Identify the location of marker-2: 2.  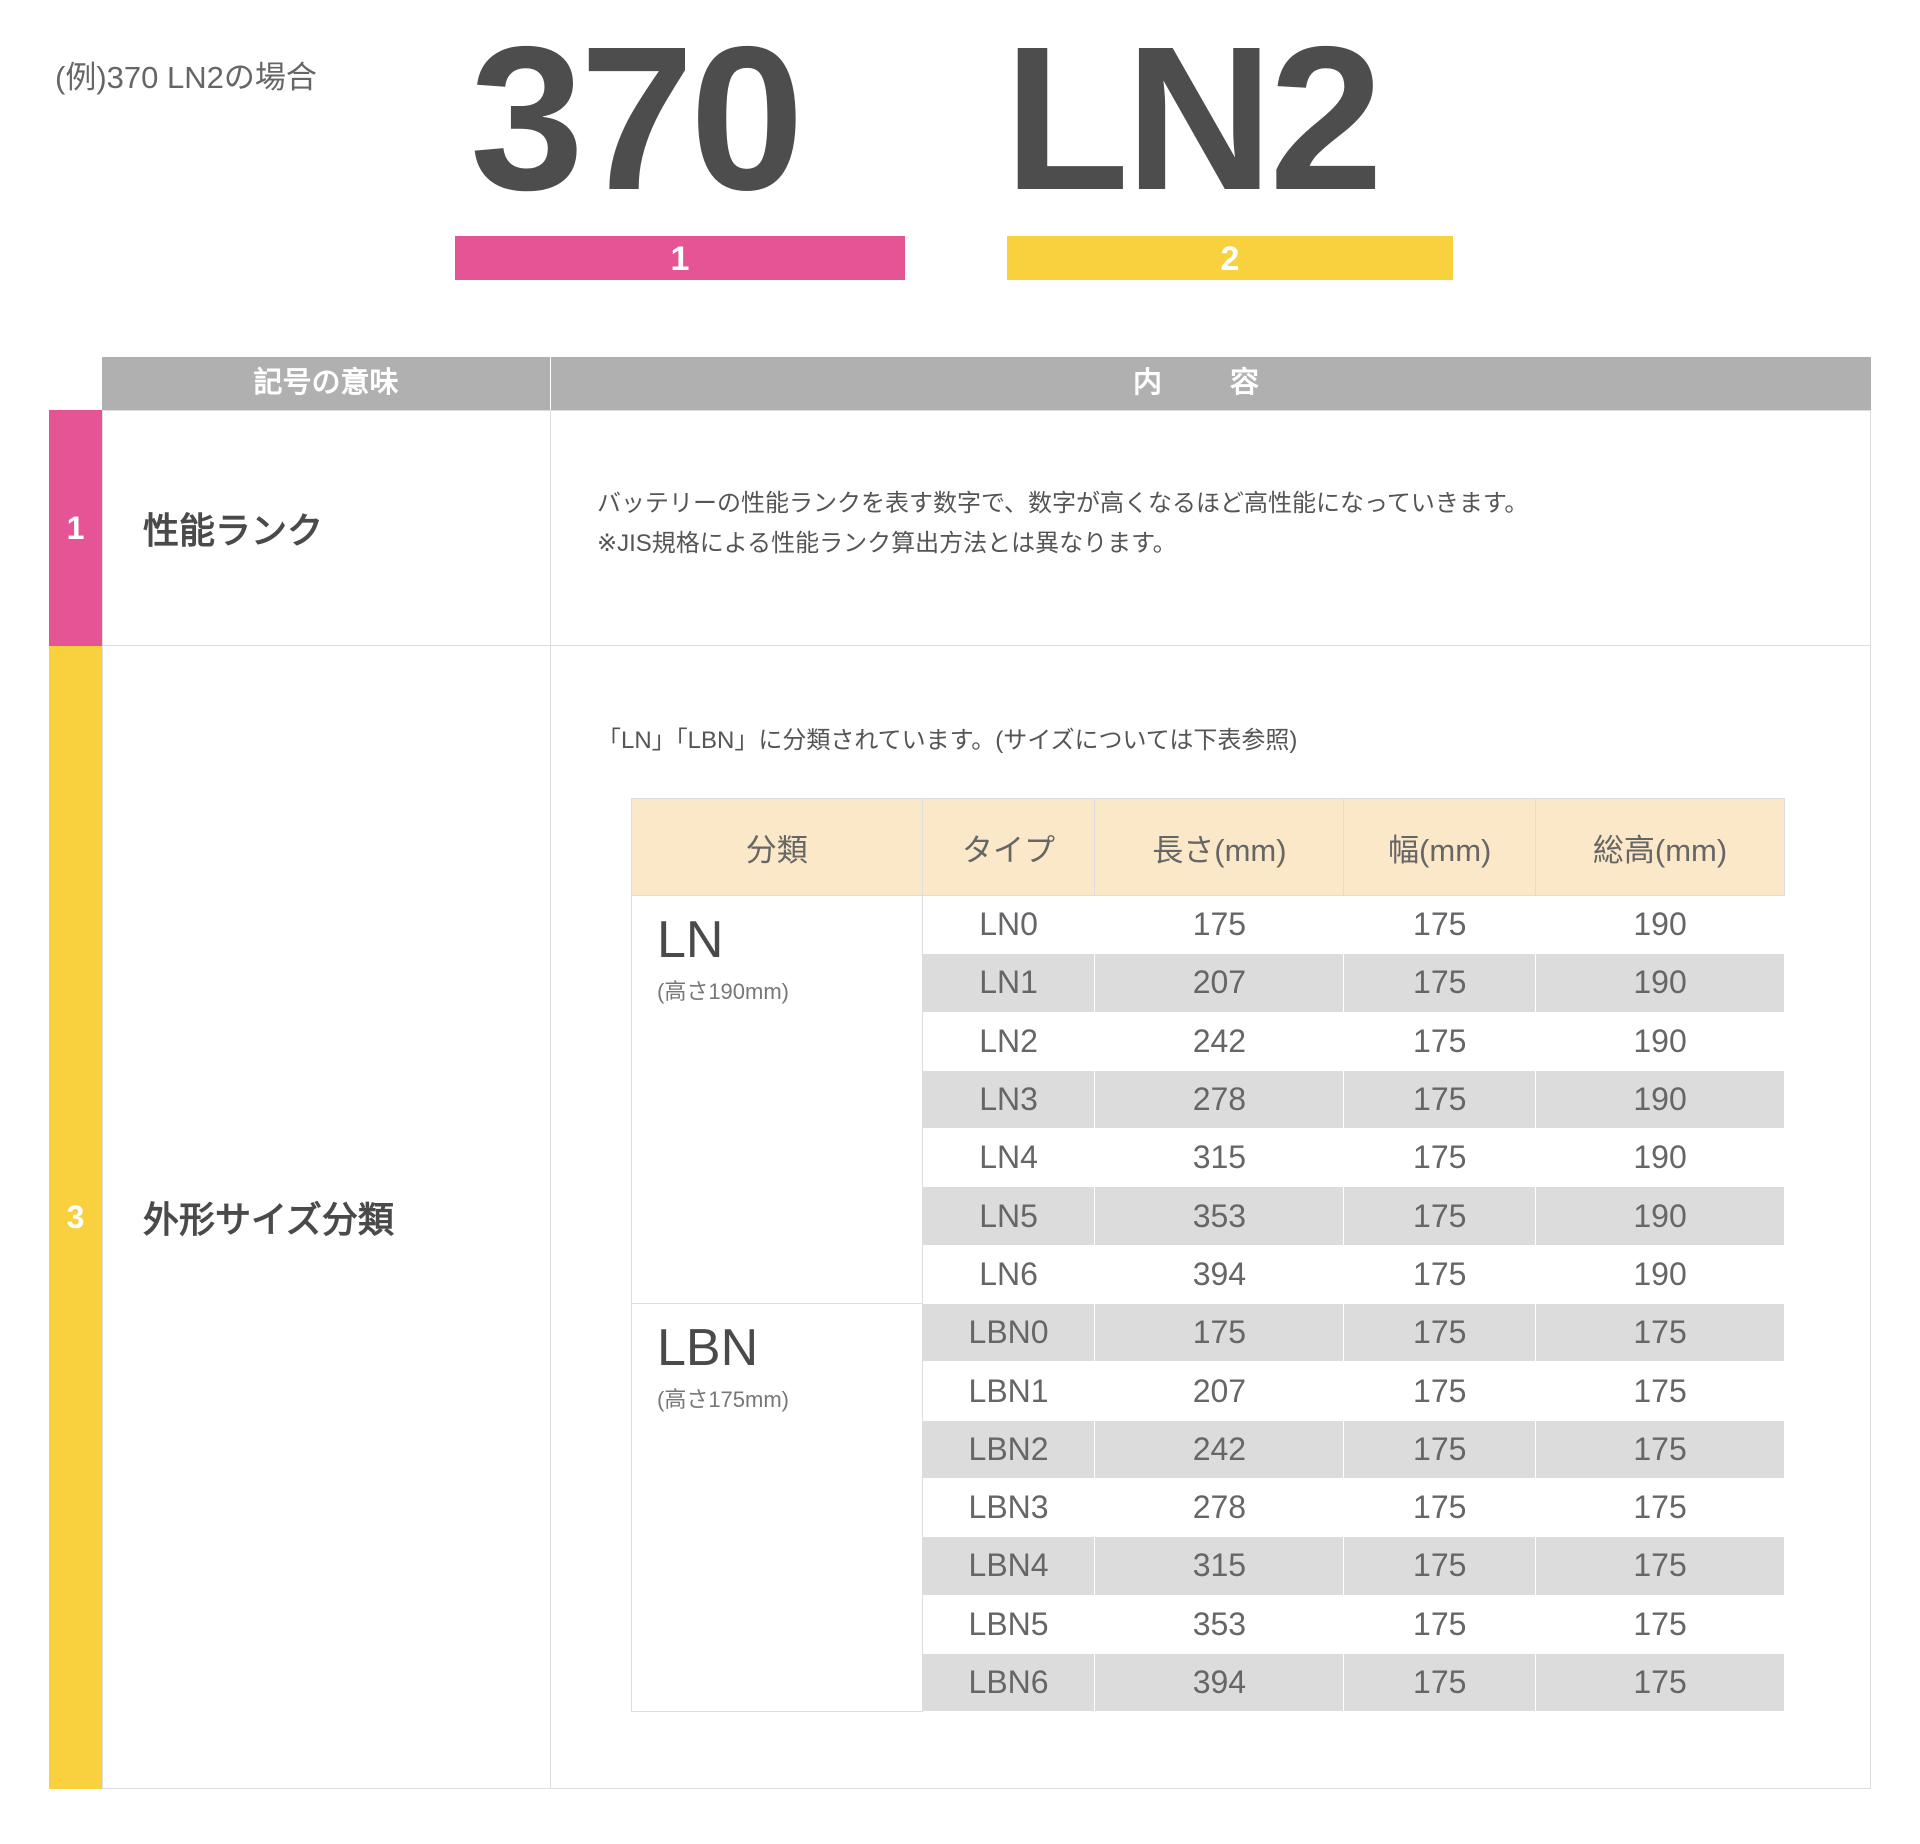
(1230, 258).